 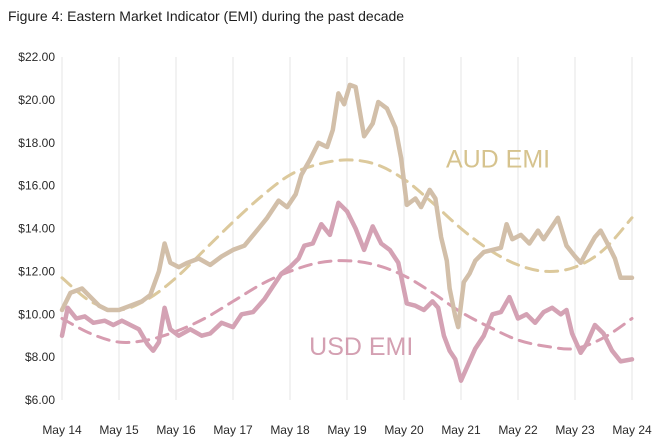 I want to click on x-tick-label: May 18, so click(x=290, y=430).